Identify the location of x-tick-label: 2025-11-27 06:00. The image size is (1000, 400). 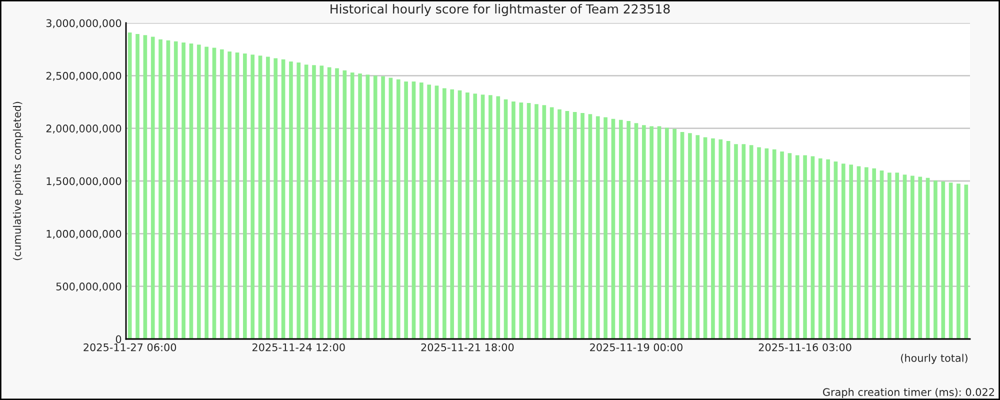
(130, 347).